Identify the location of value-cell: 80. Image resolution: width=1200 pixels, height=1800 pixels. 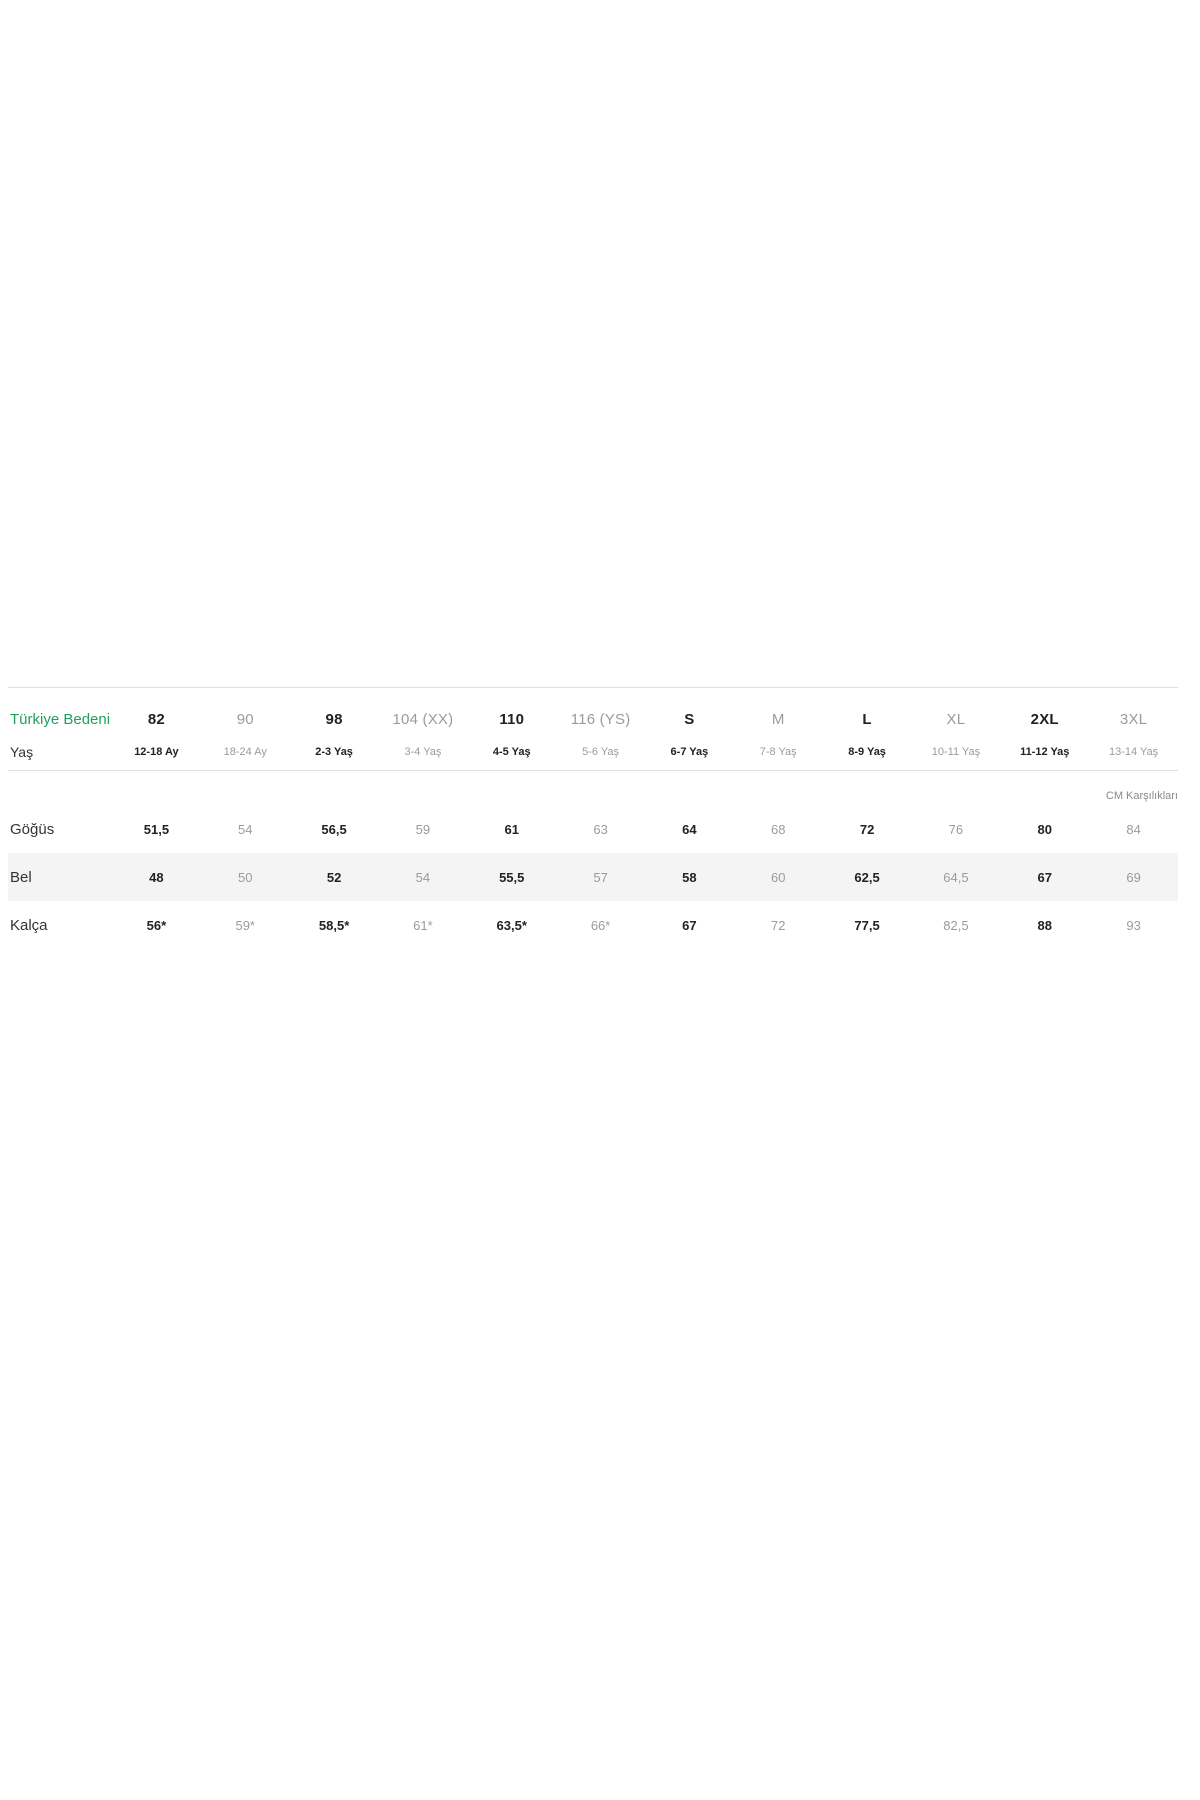
(1044, 829).